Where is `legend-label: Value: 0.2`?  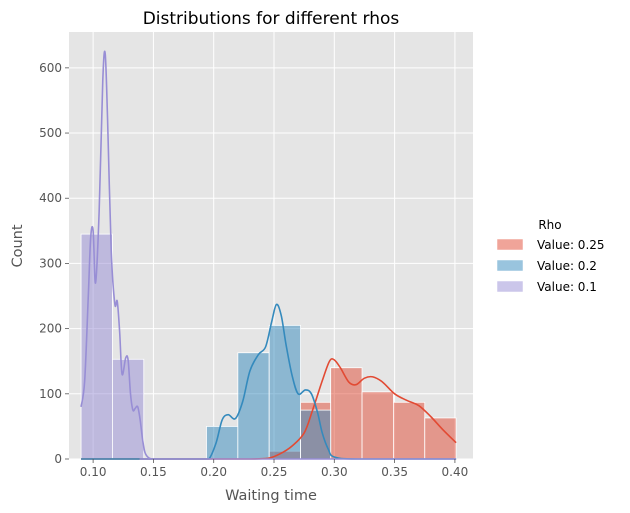 legend-label: Value: 0.2 is located at coordinates (567, 266).